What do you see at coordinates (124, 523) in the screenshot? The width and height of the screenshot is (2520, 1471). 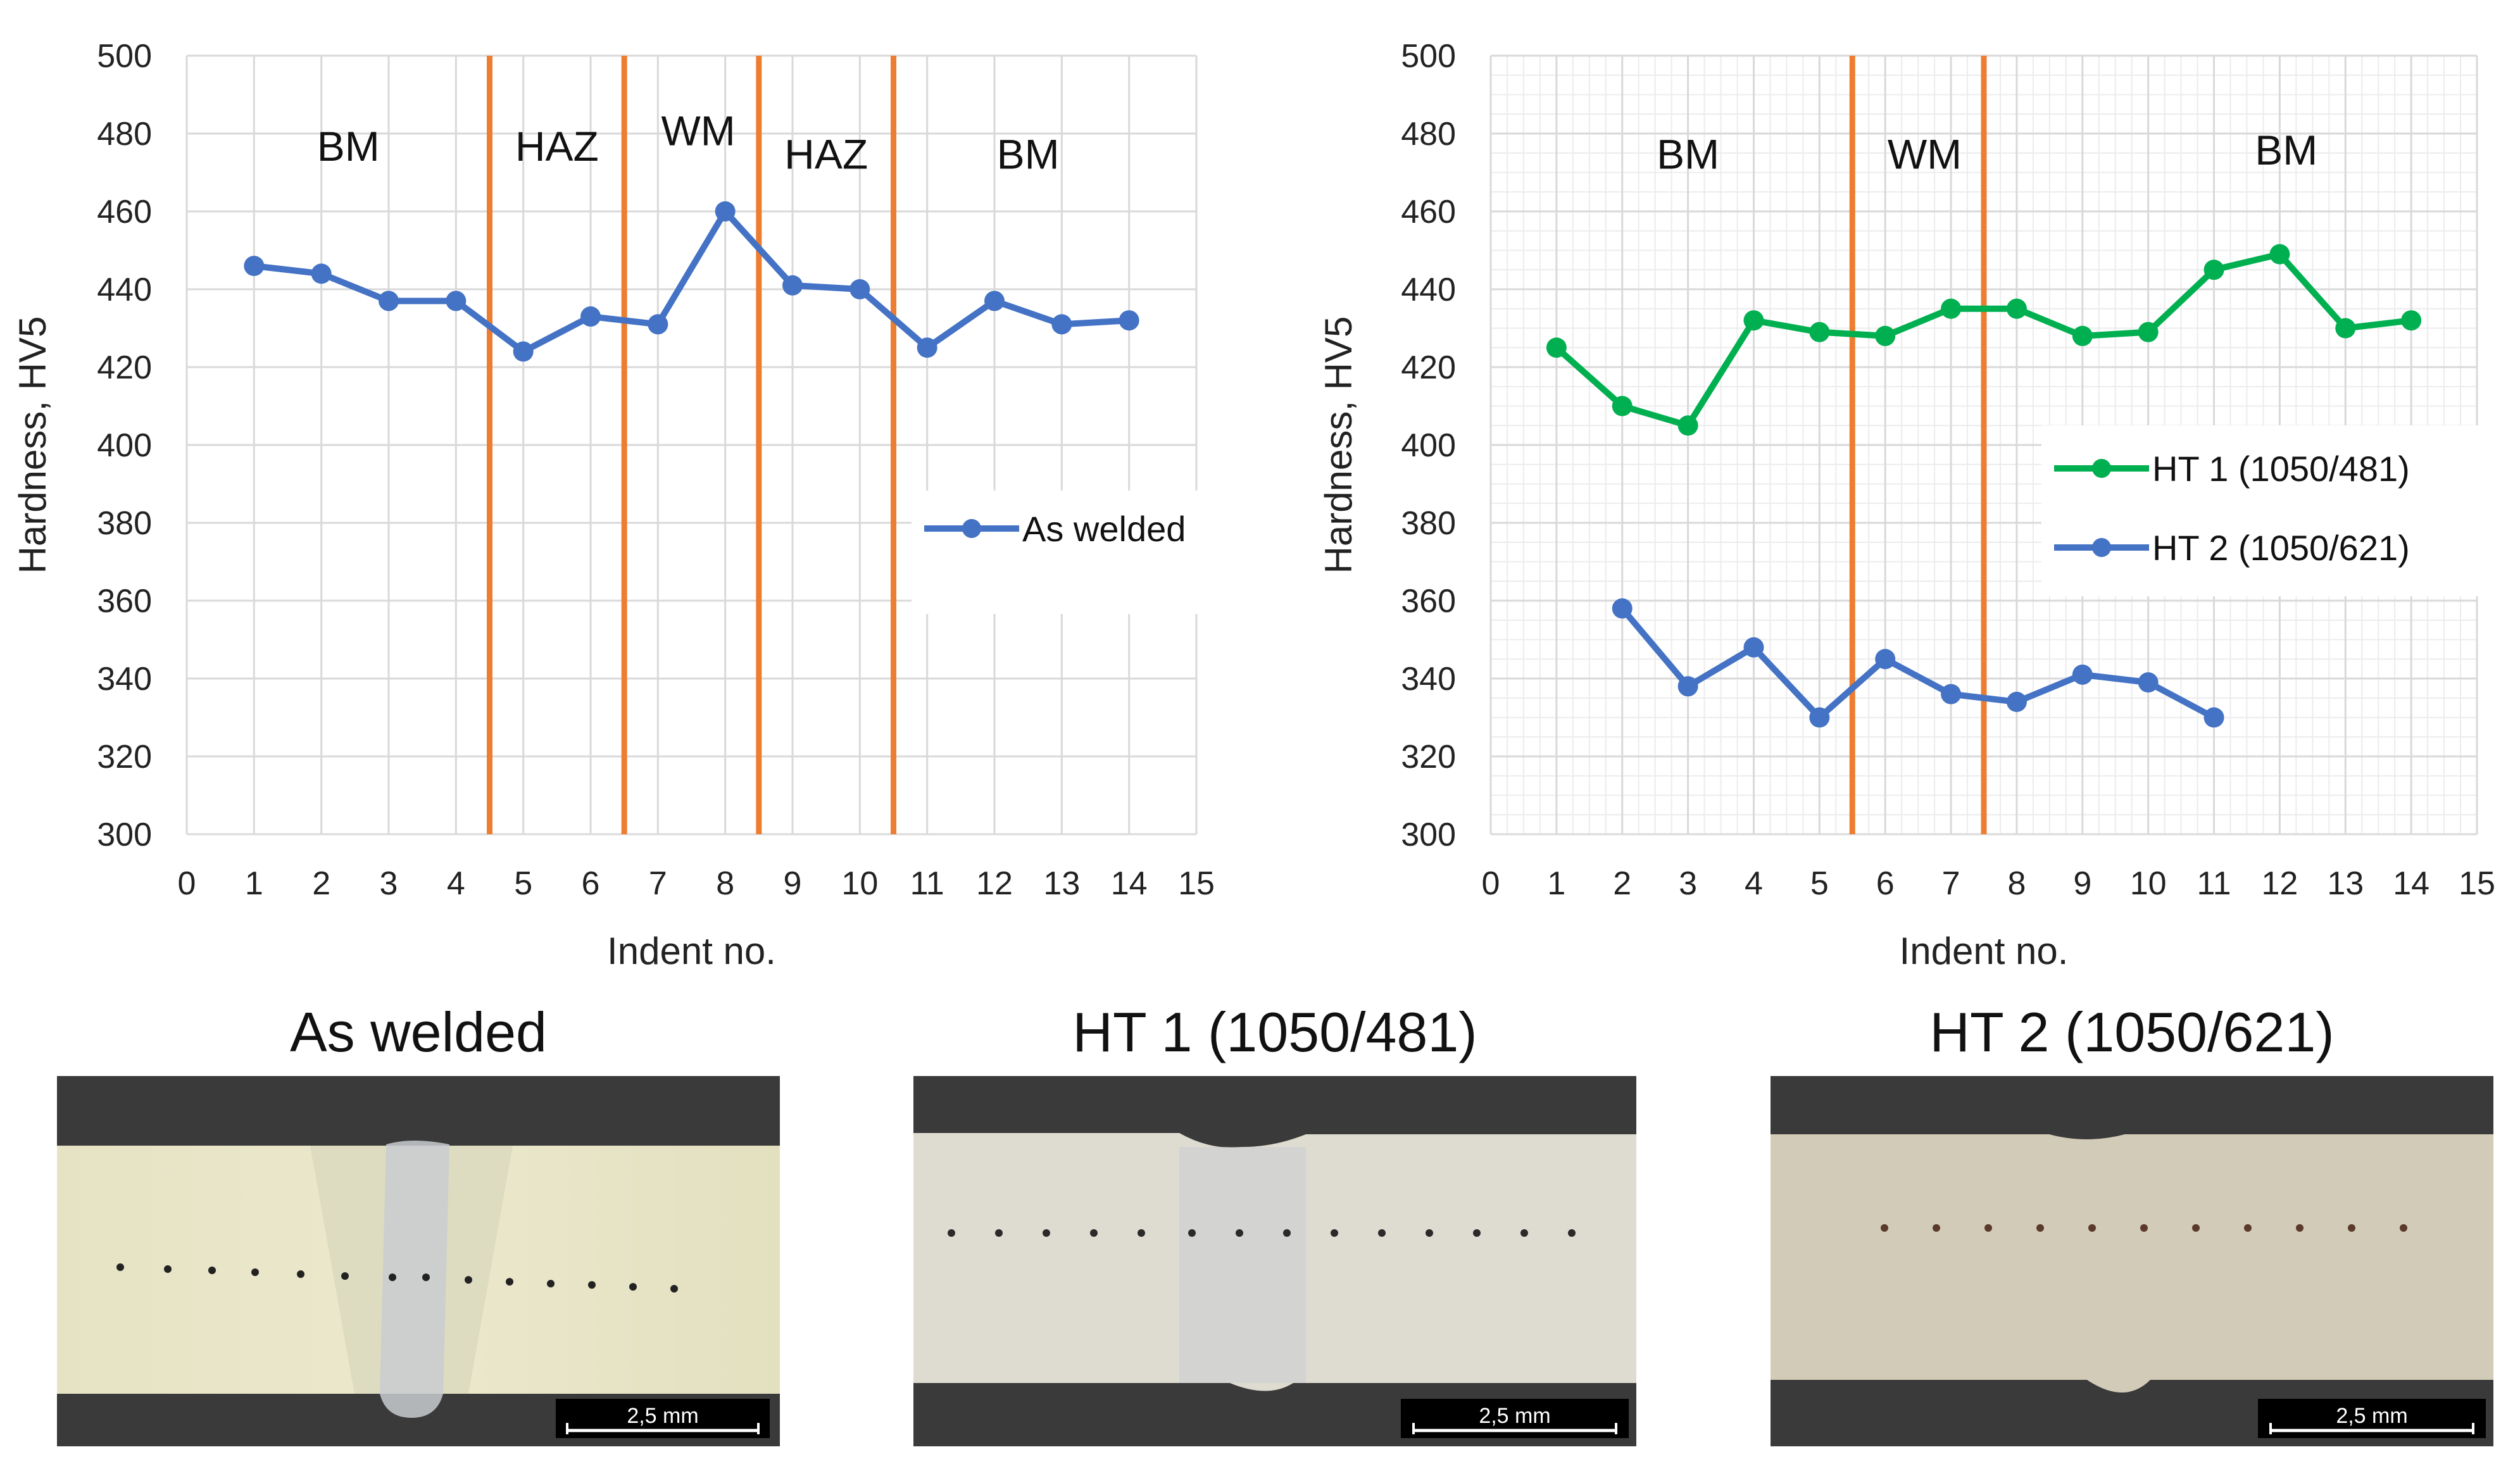 I see `y-tick-label: 380` at bounding box center [124, 523].